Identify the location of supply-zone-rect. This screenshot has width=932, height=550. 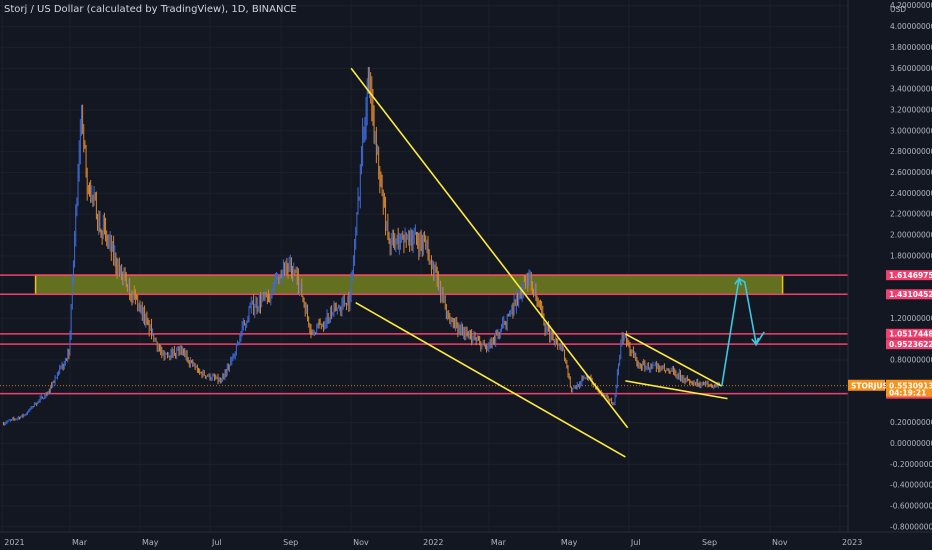
(409, 285).